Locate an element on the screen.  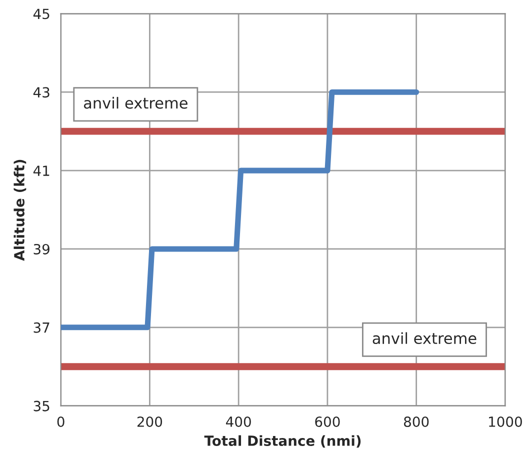
x-tick-label: 800 is located at coordinates (416, 422).